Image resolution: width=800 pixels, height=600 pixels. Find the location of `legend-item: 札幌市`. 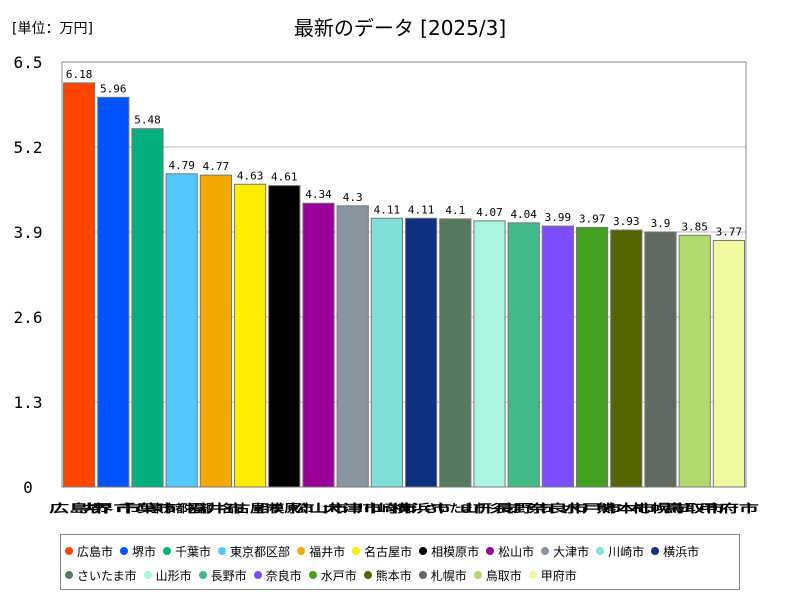

legend-item: 札幌市 is located at coordinates (442, 575).